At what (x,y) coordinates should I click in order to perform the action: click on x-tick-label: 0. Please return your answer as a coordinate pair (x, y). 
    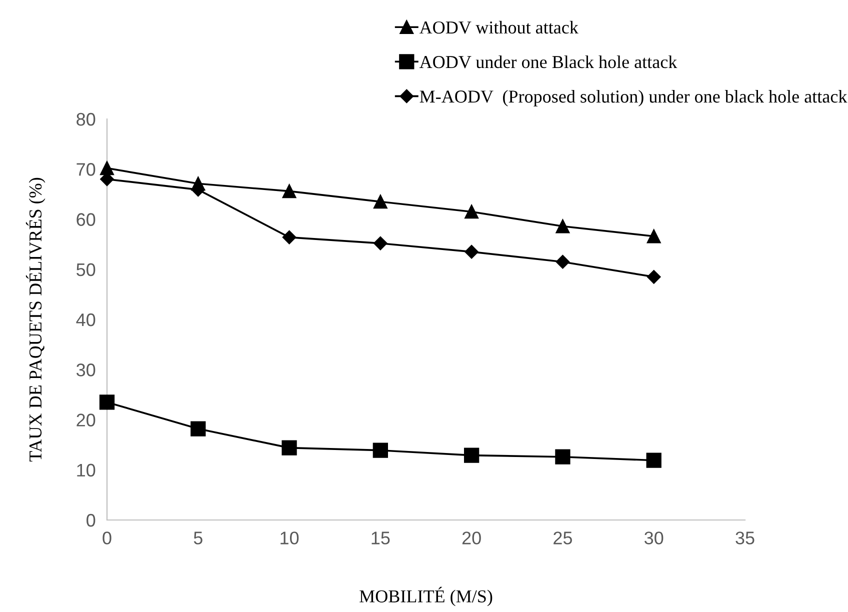
    Looking at the image, I should click on (107, 538).